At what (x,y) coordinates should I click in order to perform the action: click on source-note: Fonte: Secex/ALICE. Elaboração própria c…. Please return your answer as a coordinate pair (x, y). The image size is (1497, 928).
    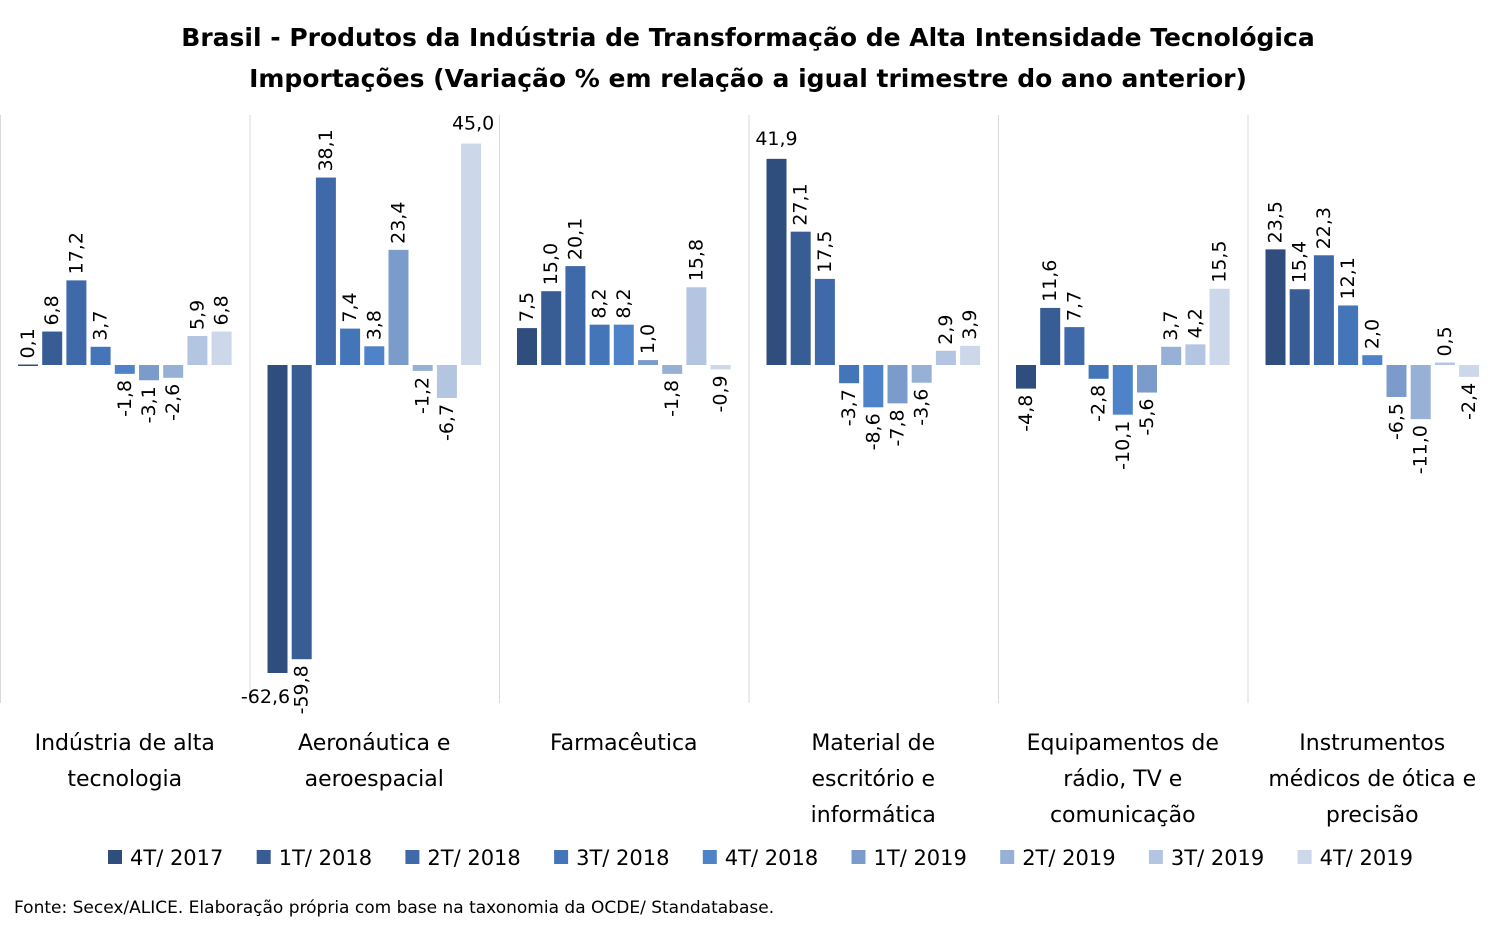
    Looking at the image, I should click on (394, 908).